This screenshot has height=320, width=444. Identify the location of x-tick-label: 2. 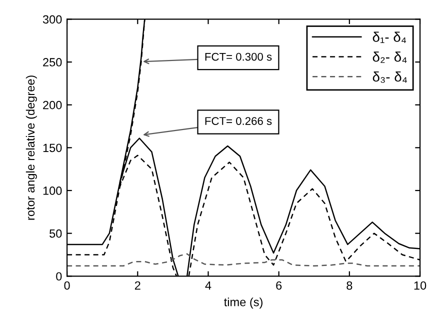
(137, 285).